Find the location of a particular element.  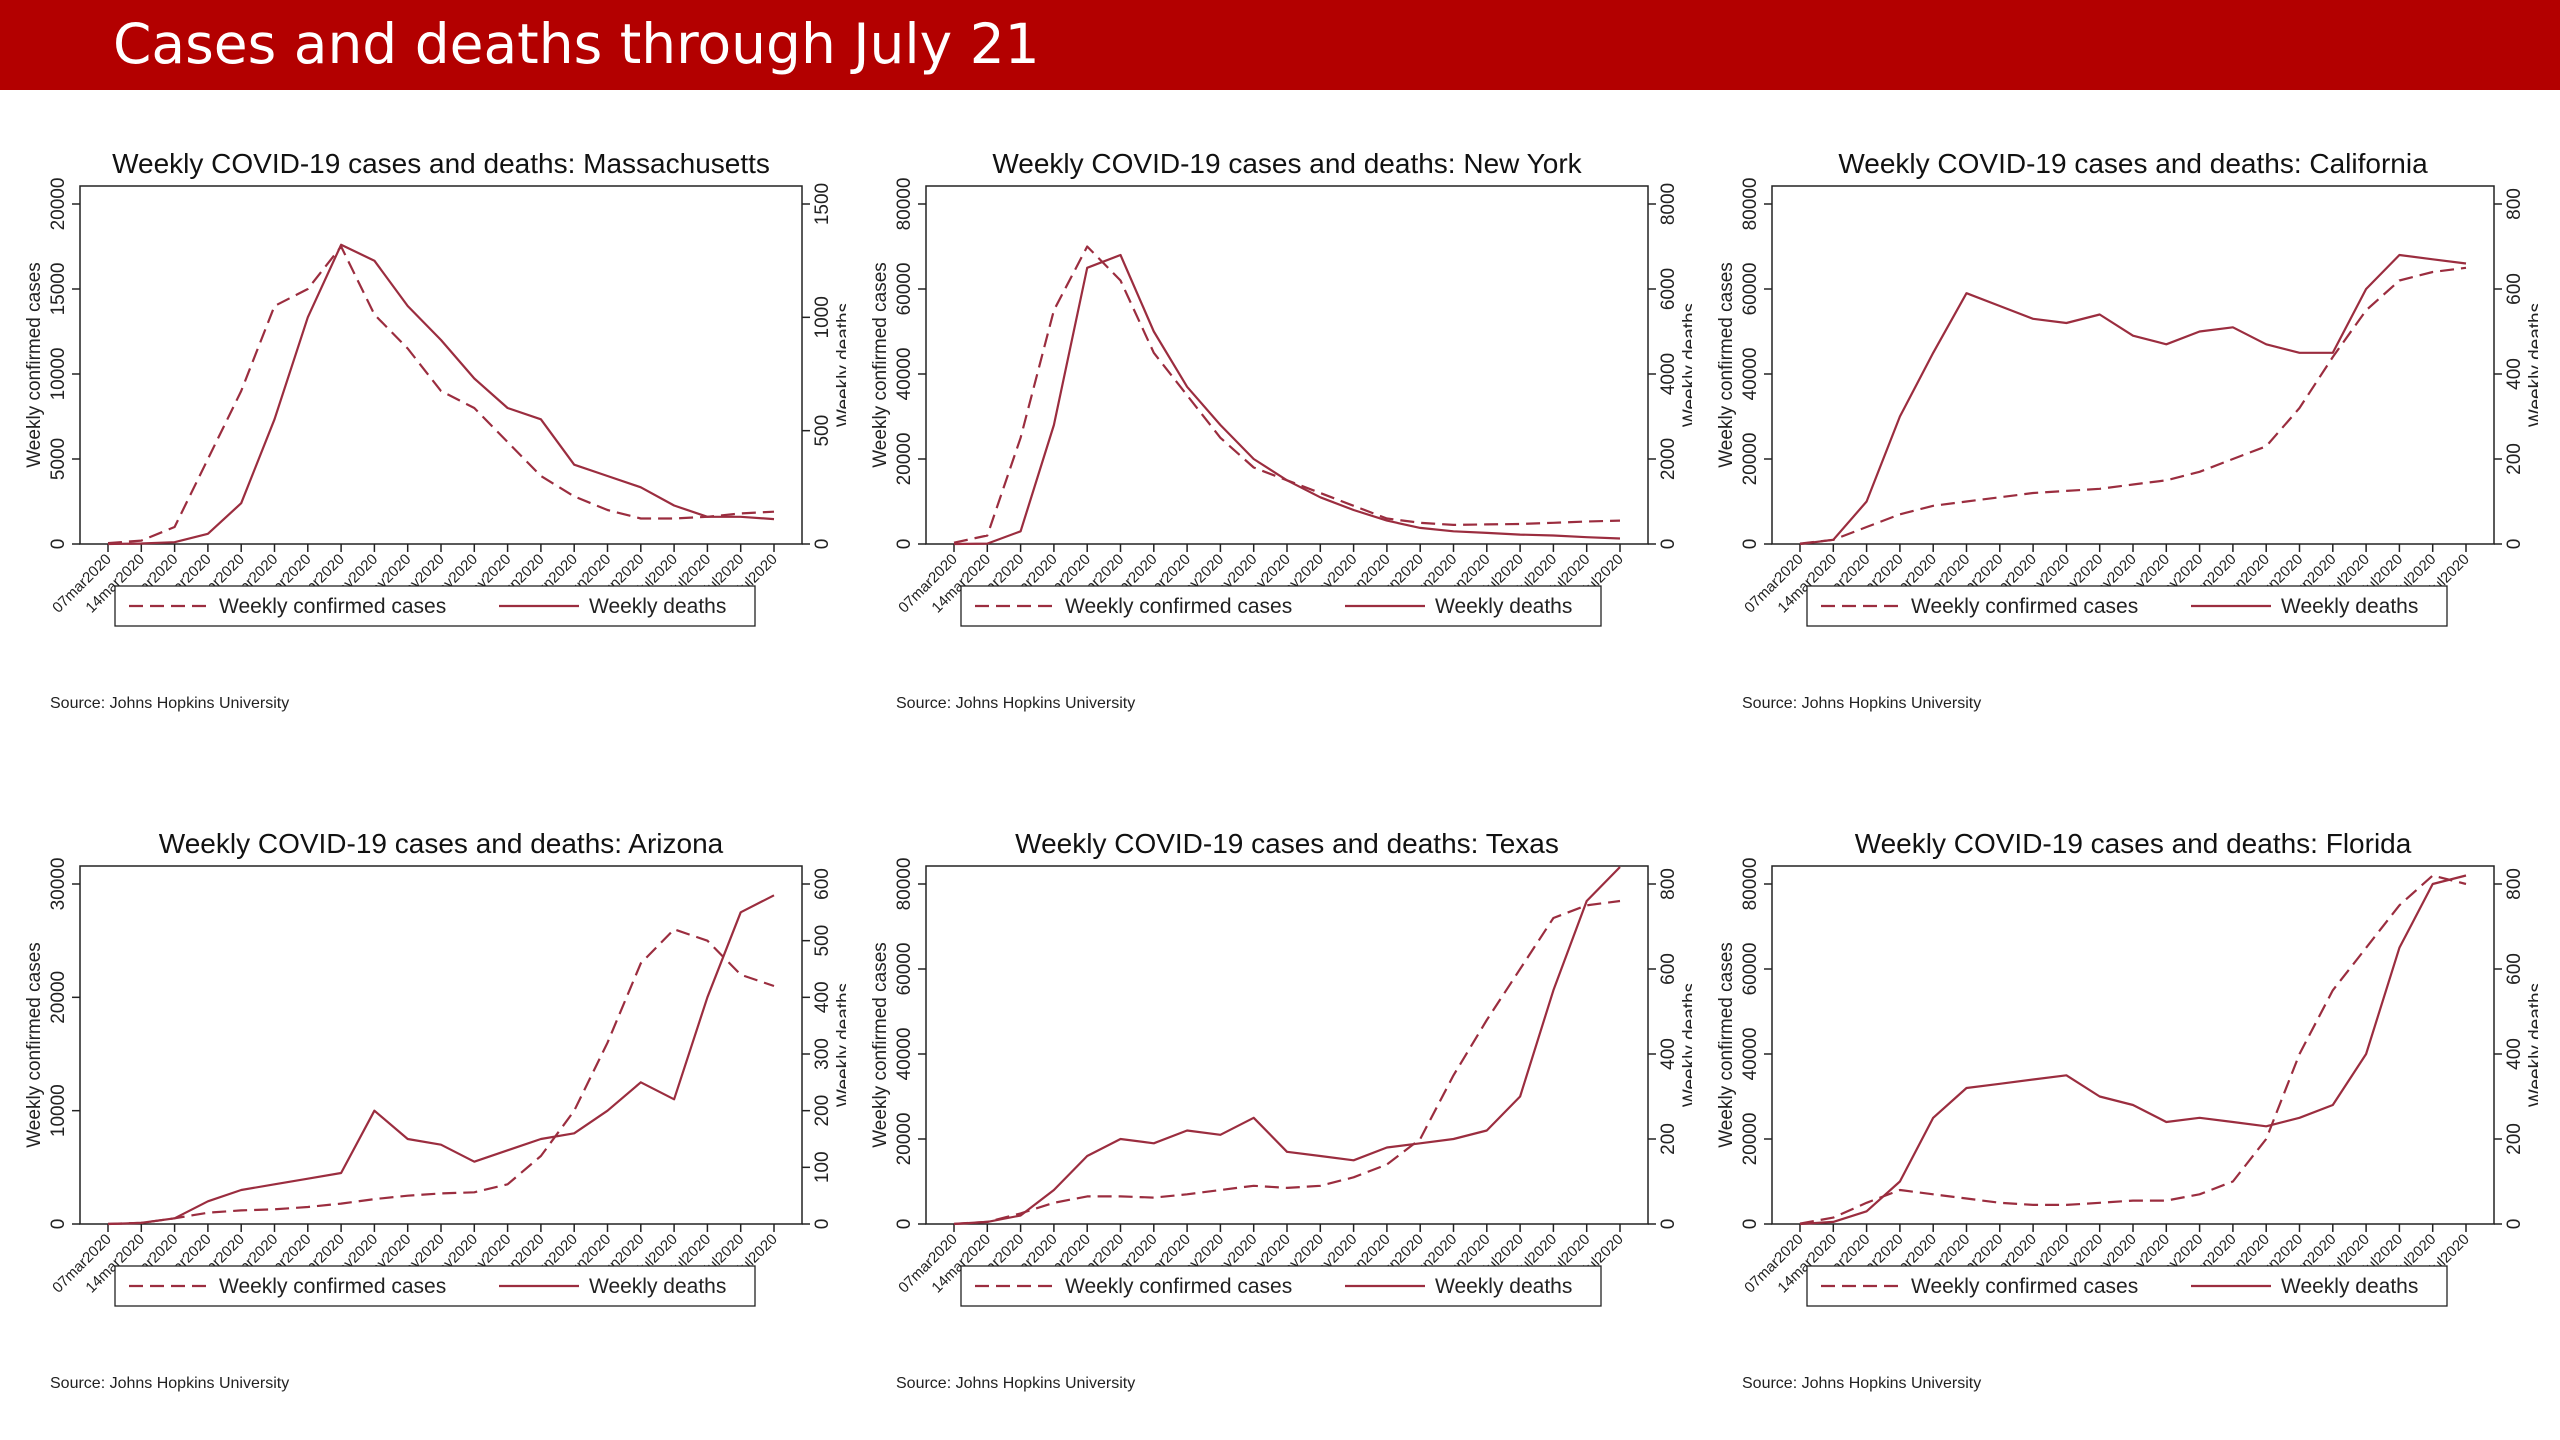

y-right-tick-label: 1000 is located at coordinates (822, 317).